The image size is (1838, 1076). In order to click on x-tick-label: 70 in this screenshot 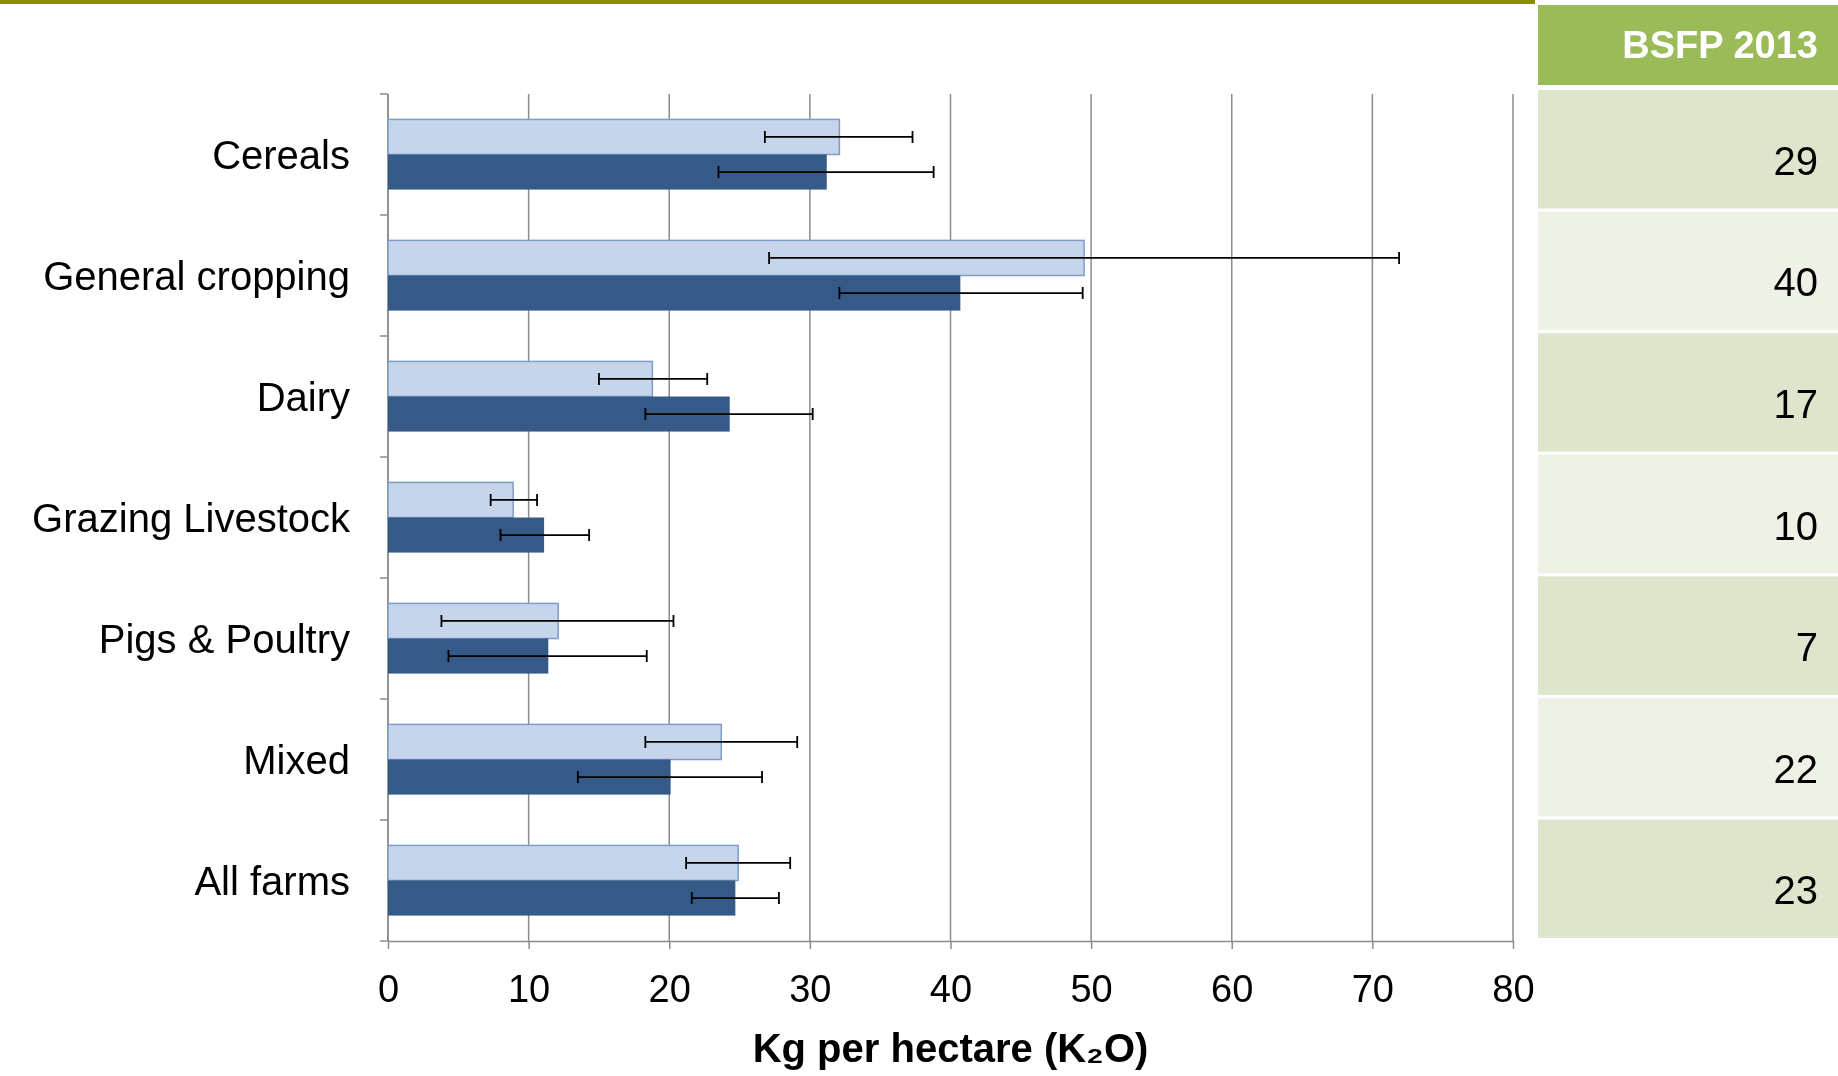, I will do `click(1373, 988)`.